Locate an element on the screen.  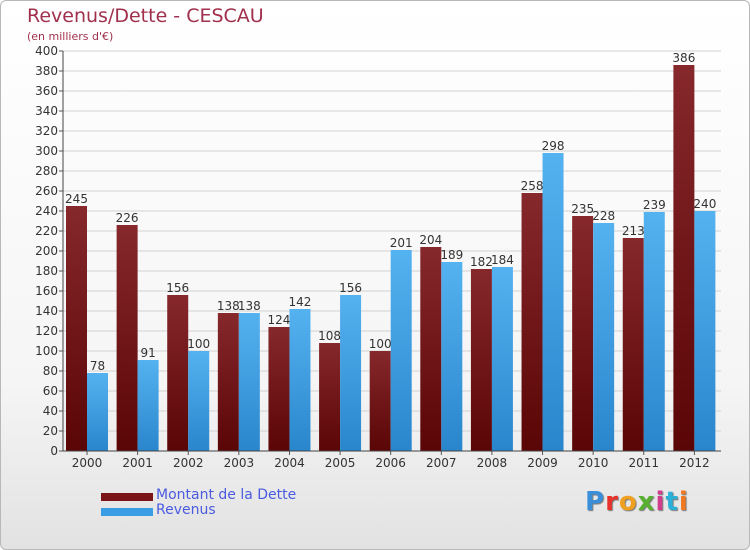
data-label: 245 is located at coordinates (76, 199).